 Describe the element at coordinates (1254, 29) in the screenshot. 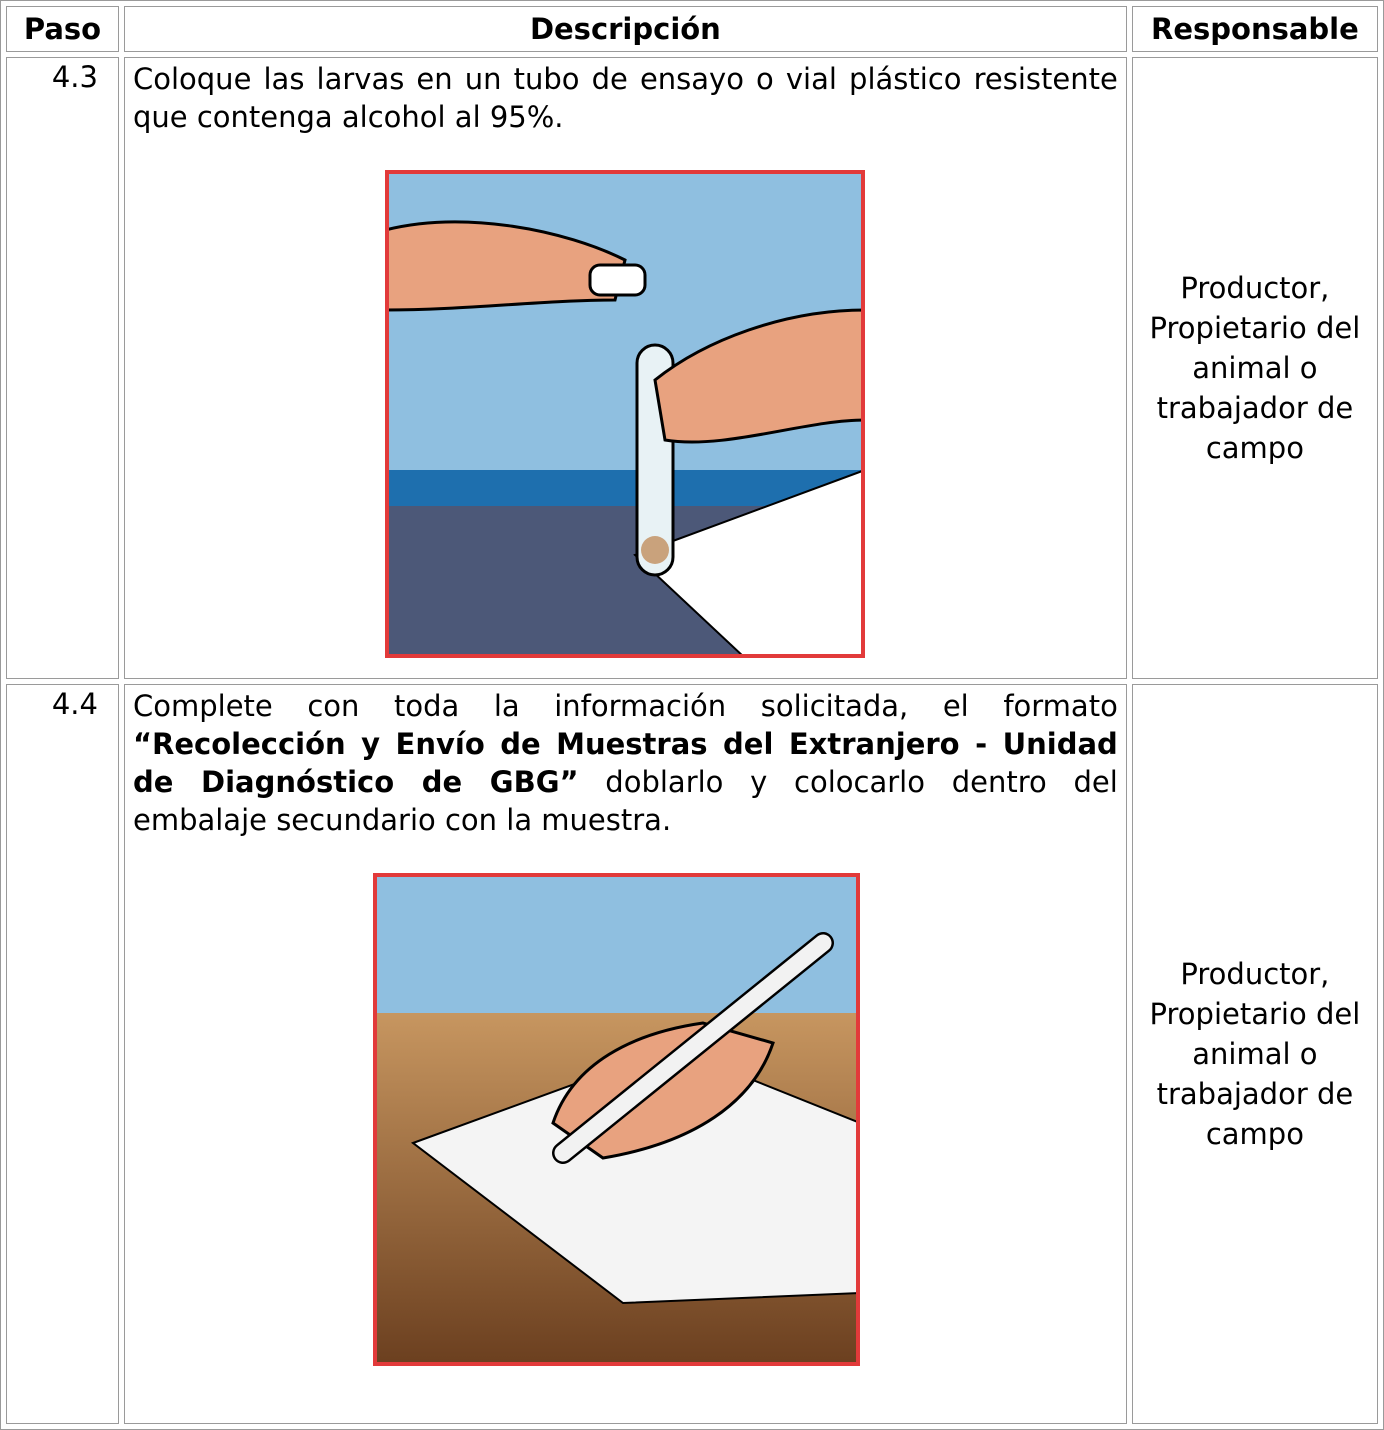

I see `header-cell: Responsable` at that location.